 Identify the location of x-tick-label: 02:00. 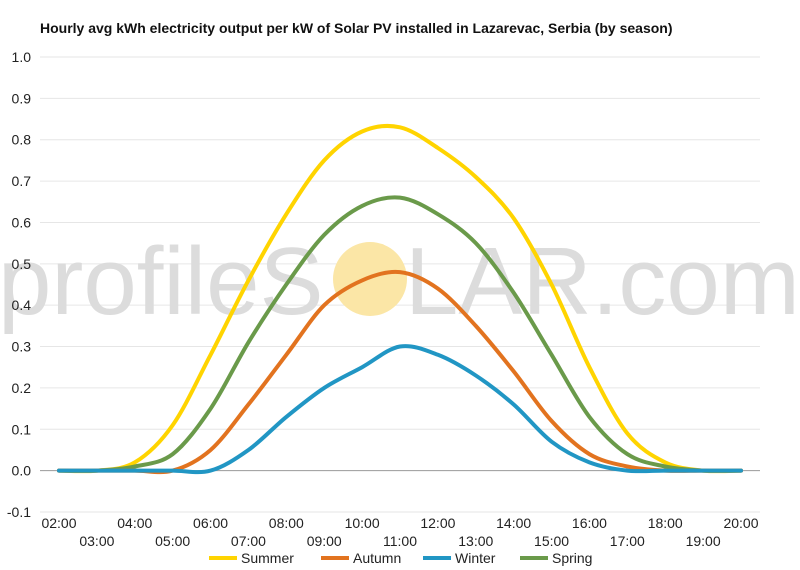
(58, 523).